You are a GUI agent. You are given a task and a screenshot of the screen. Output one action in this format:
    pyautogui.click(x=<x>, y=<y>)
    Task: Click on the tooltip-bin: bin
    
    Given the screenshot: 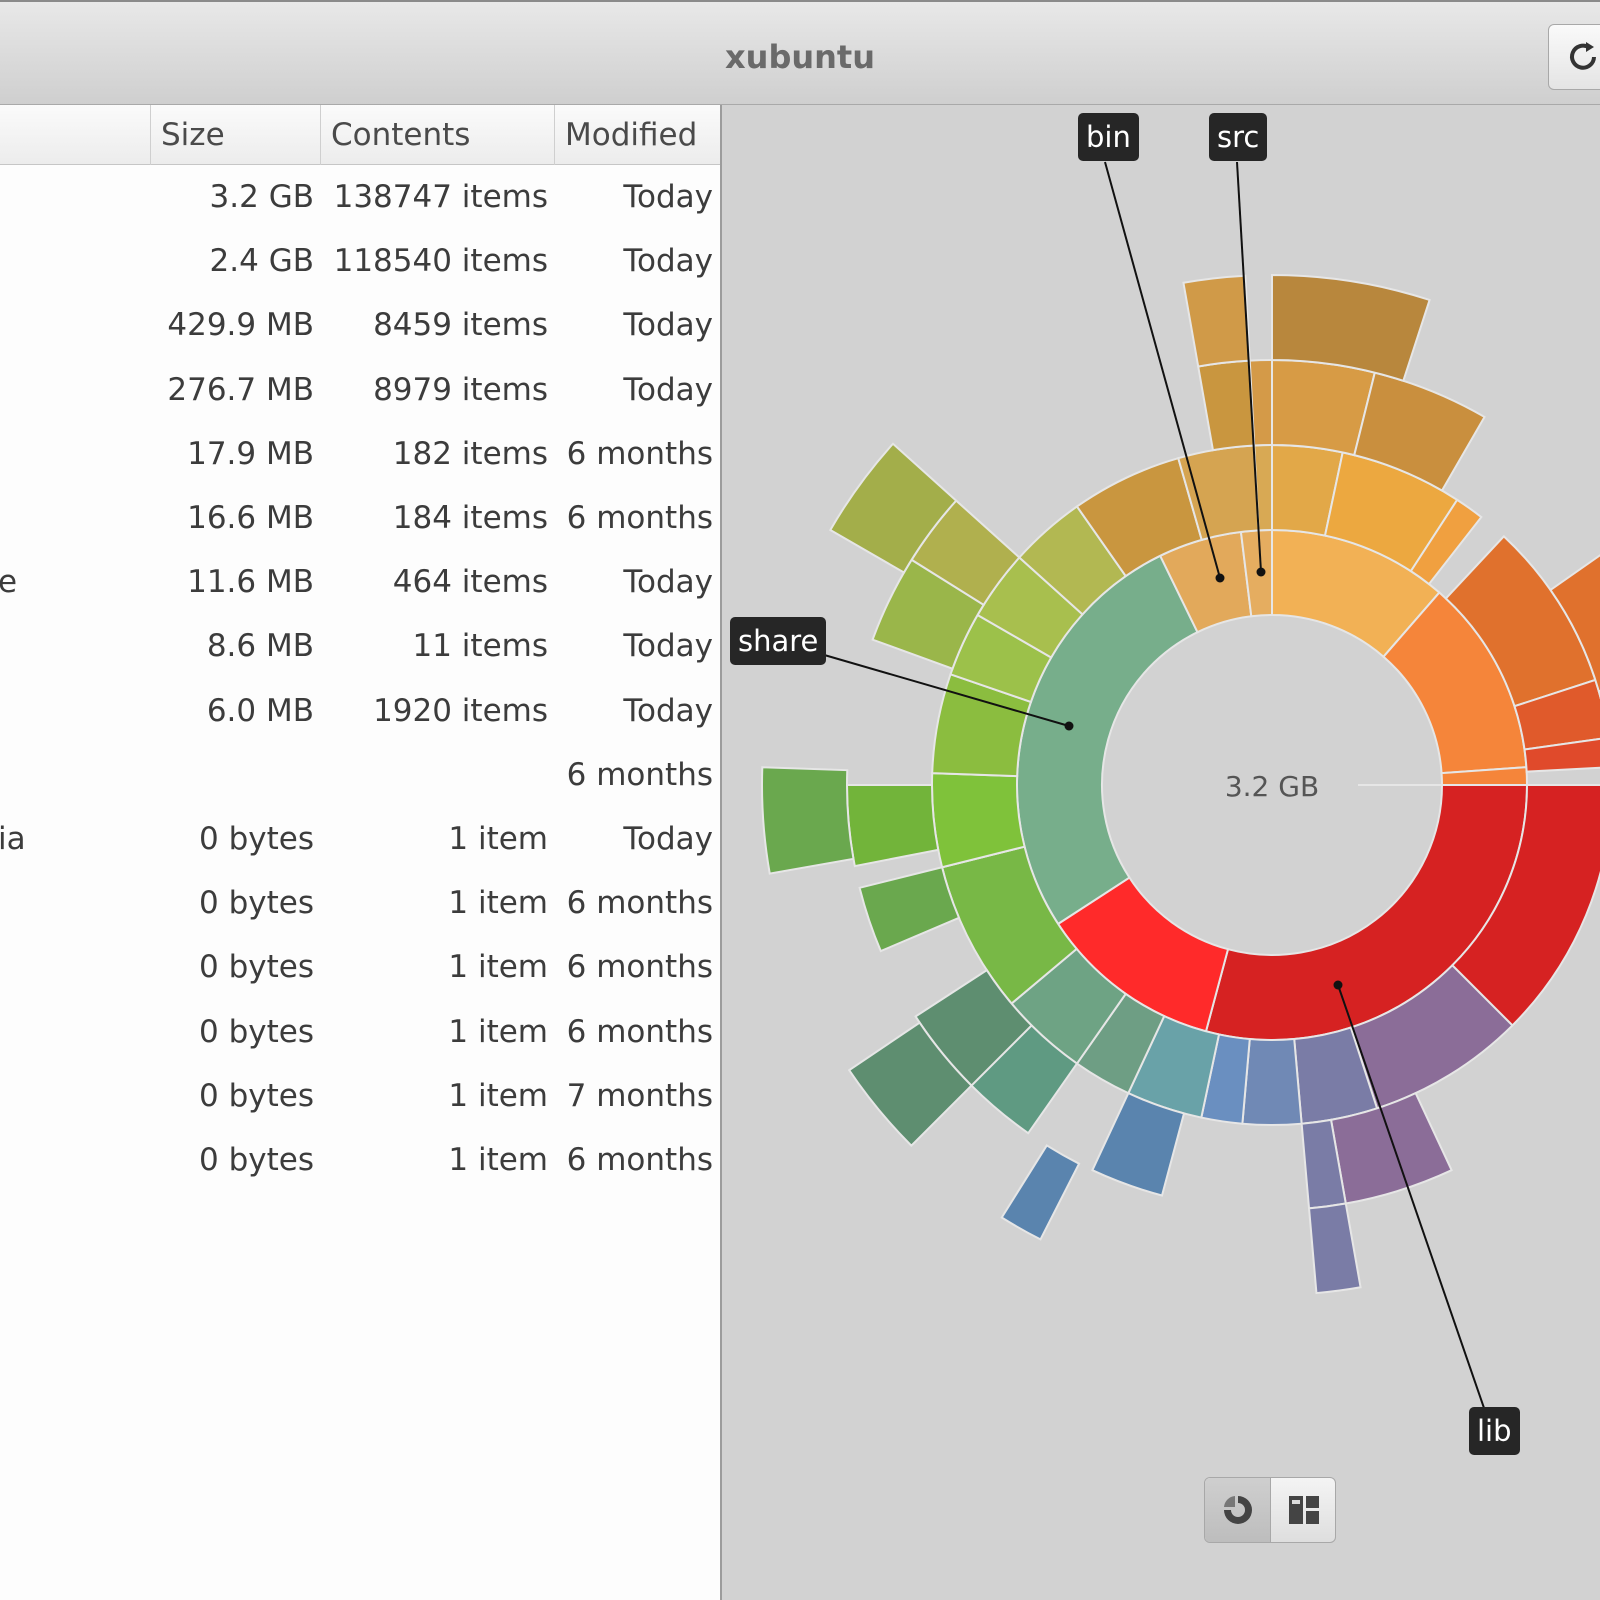 What is the action you would take?
    pyautogui.click(x=1108, y=137)
    